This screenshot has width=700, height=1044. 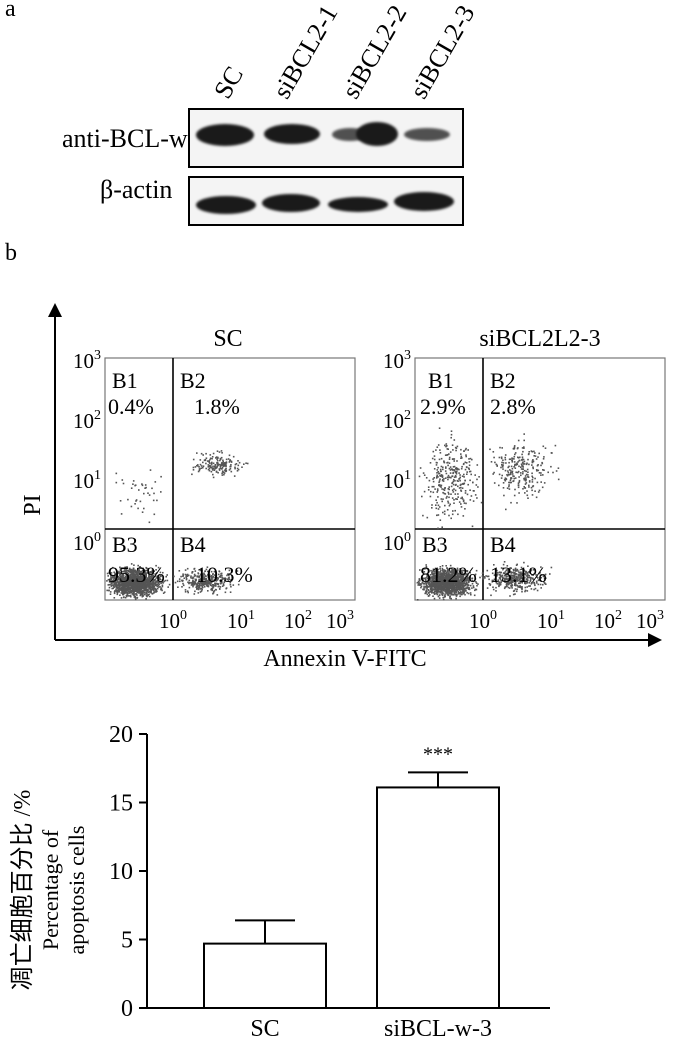 I want to click on band-actin-sc, so click(x=226, y=205).